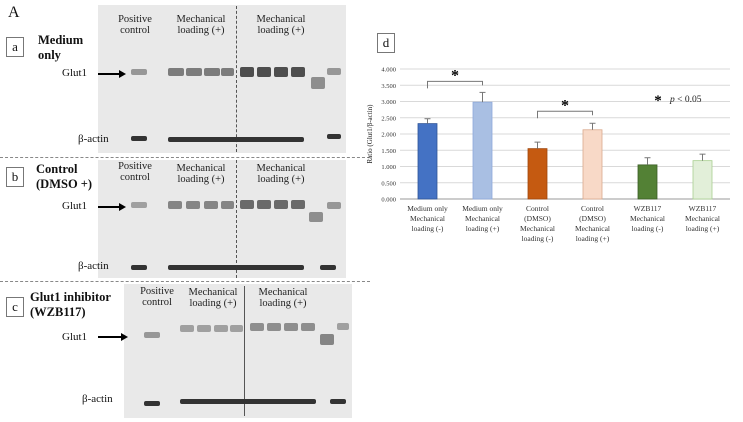 This screenshot has width=743, height=422. Describe the element at coordinates (57, 169) in the screenshot. I see `condition-line: Control` at that location.